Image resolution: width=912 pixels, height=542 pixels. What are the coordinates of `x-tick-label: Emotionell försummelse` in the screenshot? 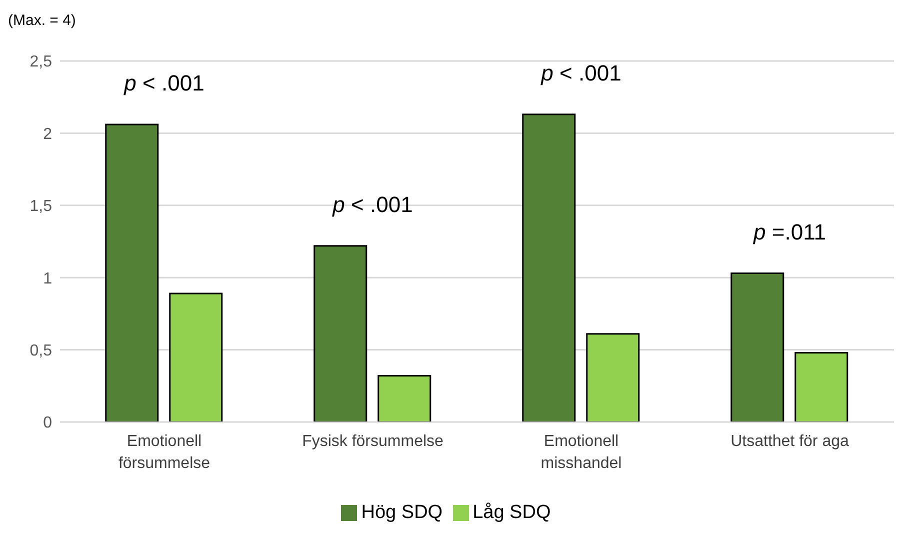 It's located at (164, 452).